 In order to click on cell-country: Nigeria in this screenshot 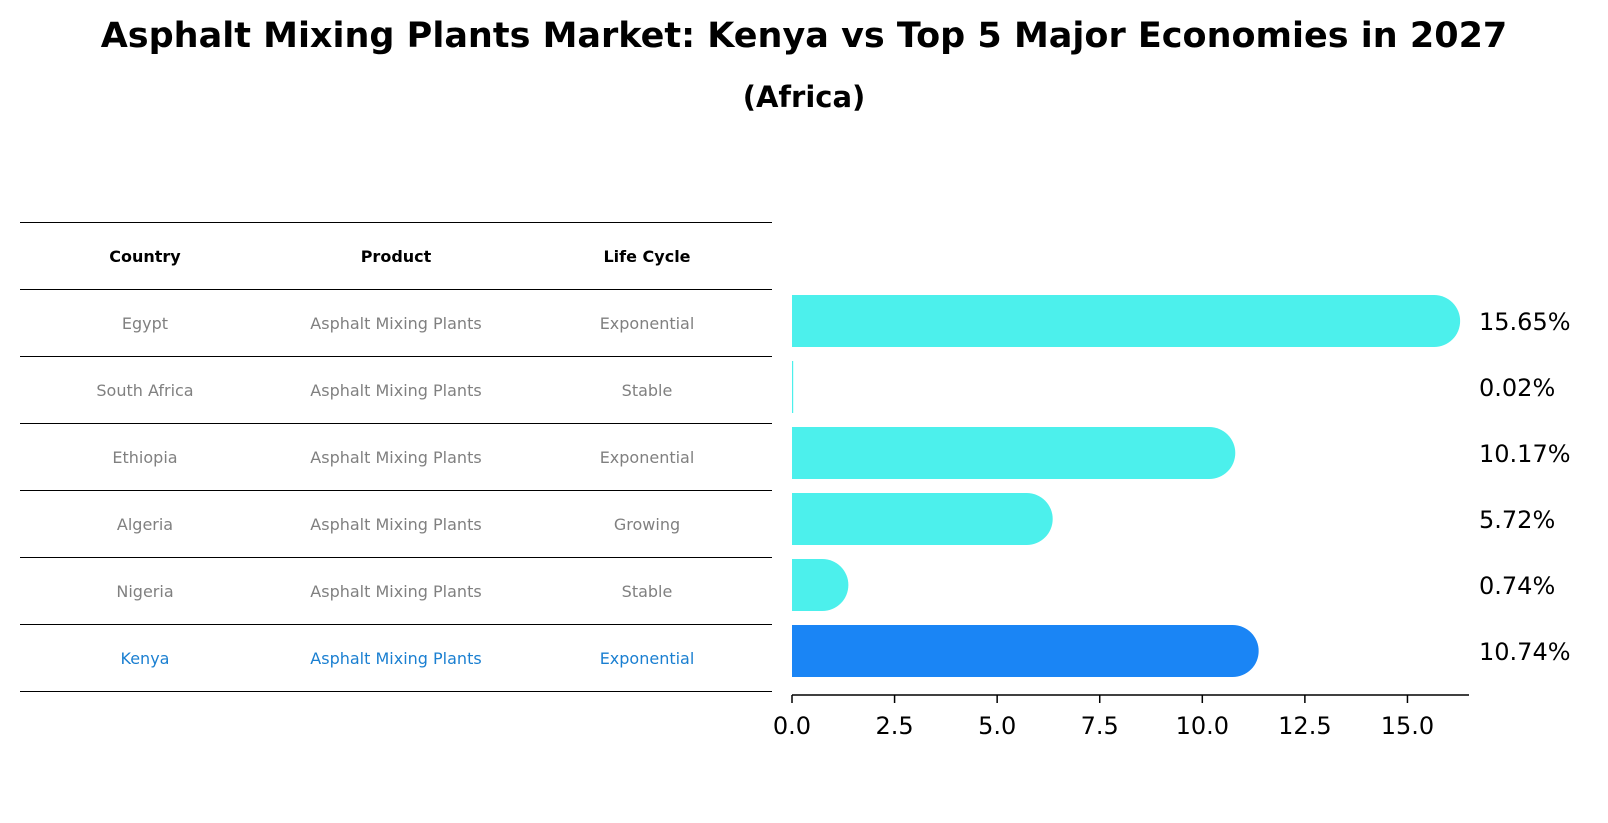, I will do `click(145, 591)`.